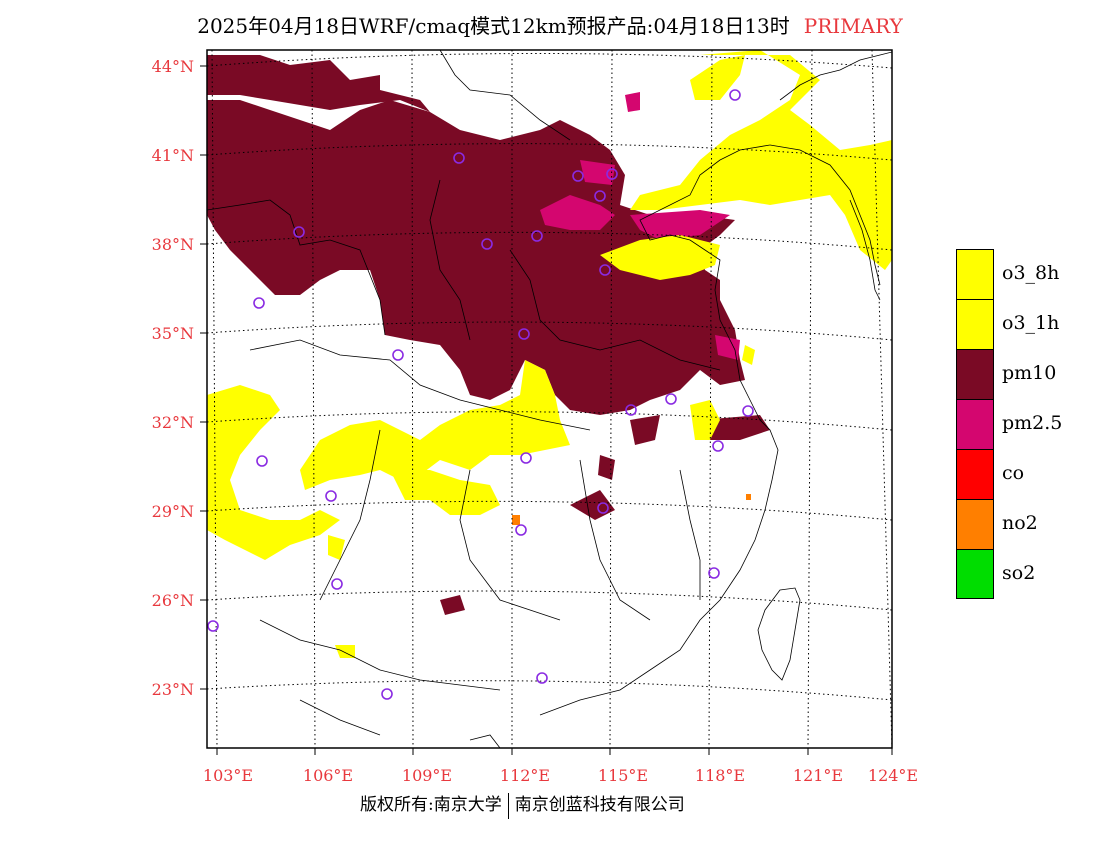 This screenshot has width=1100, height=850. I want to click on no2-patch-zhejiang, so click(748, 497).